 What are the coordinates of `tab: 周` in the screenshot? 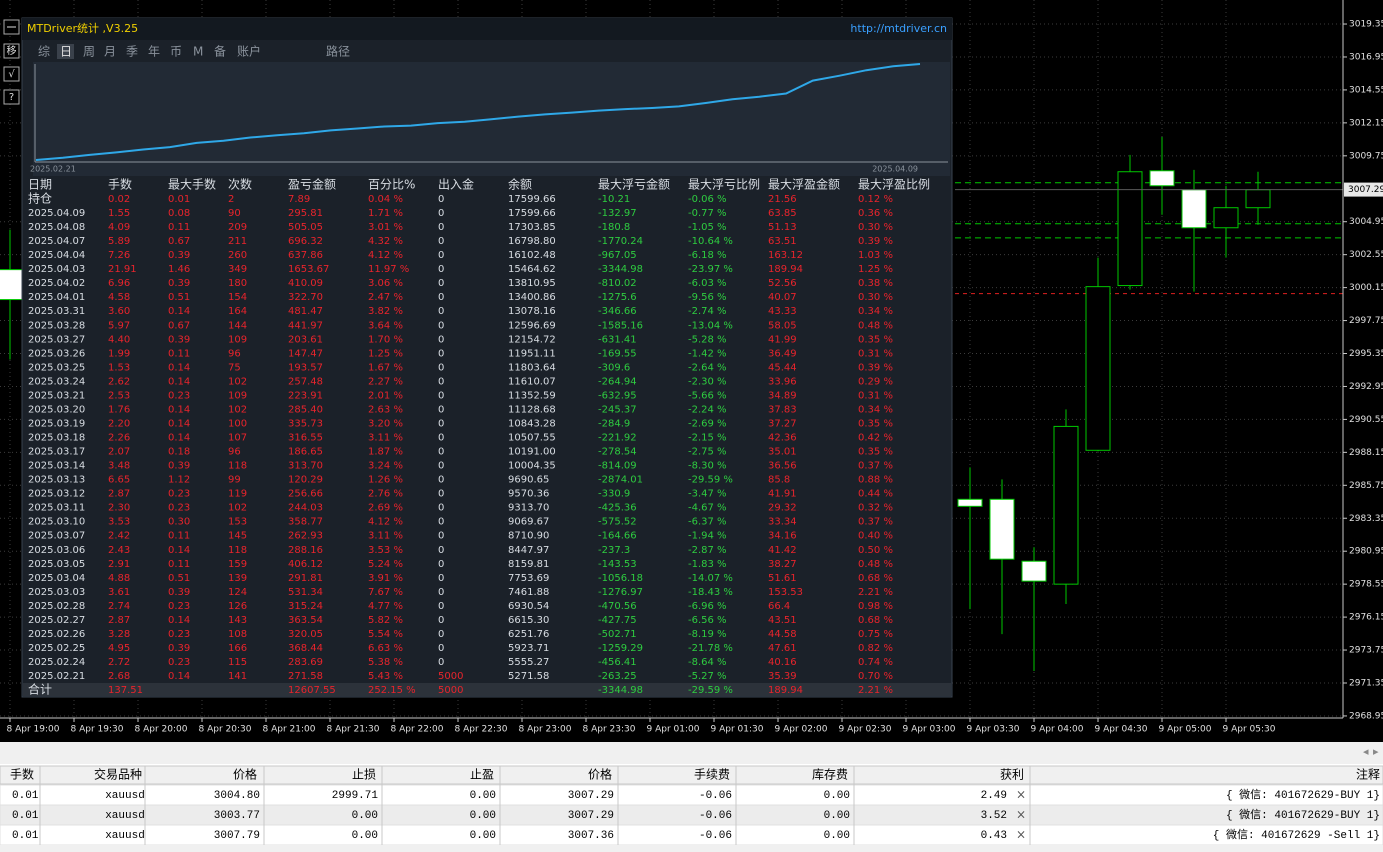 It's located at (89, 52).